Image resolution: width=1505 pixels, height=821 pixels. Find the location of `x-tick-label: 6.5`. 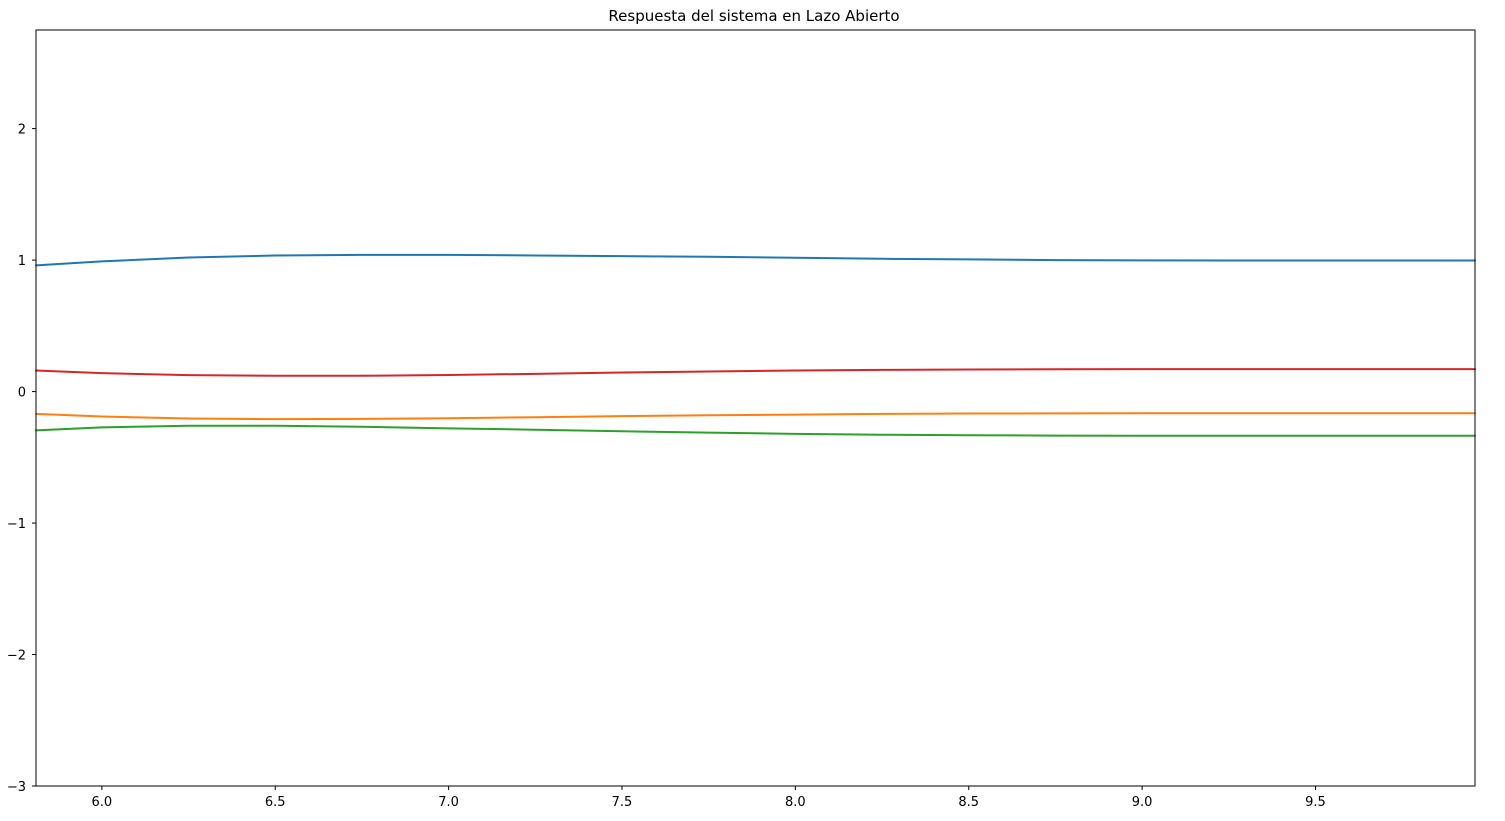

x-tick-label: 6.5 is located at coordinates (275, 802).